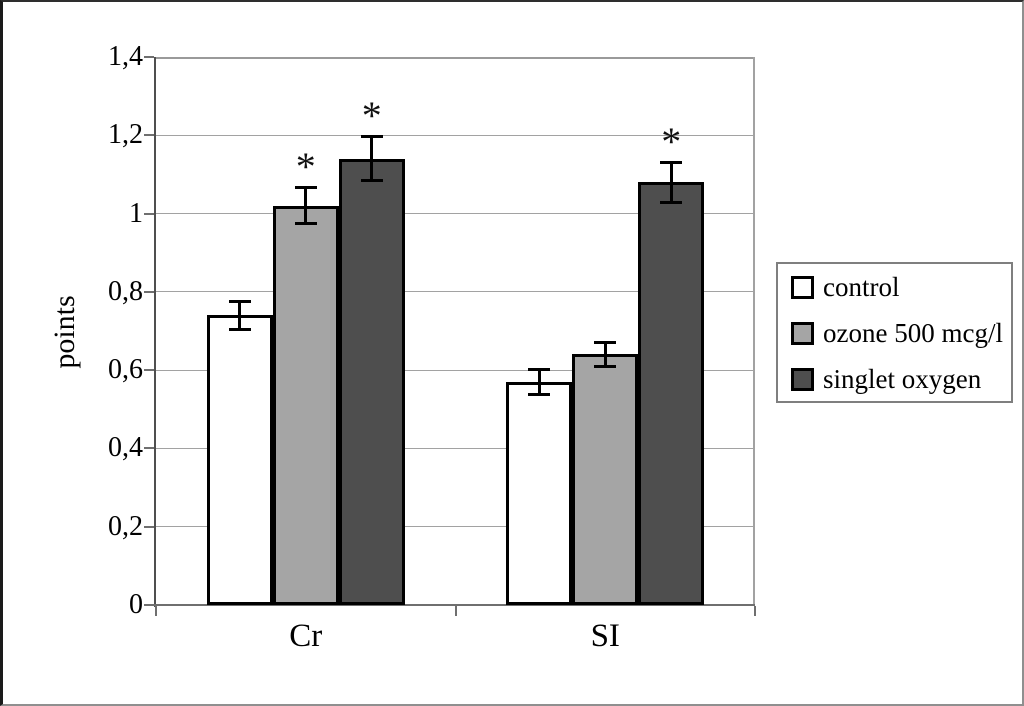 The width and height of the screenshot is (1024, 706). Describe the element at coordinates (136, 213) in the screenshot. I see `y-tick-label: 1` at that location.